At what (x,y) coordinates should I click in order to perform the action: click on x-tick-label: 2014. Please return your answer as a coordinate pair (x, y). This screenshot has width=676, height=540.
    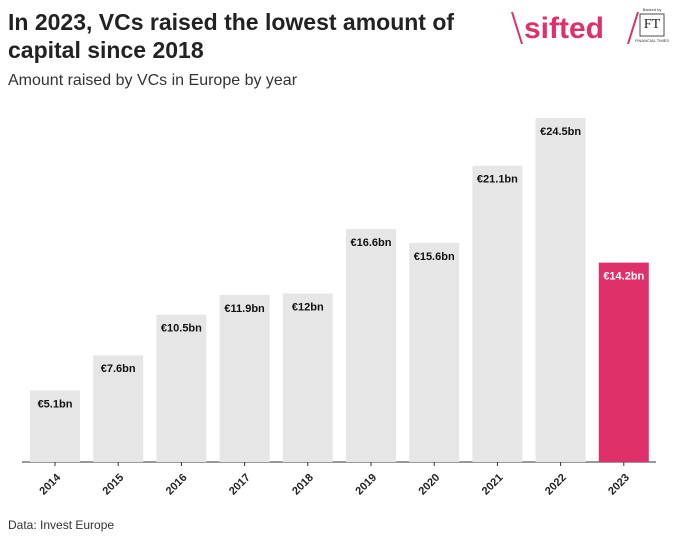
    Looking at the image, I should click on (50, 484).